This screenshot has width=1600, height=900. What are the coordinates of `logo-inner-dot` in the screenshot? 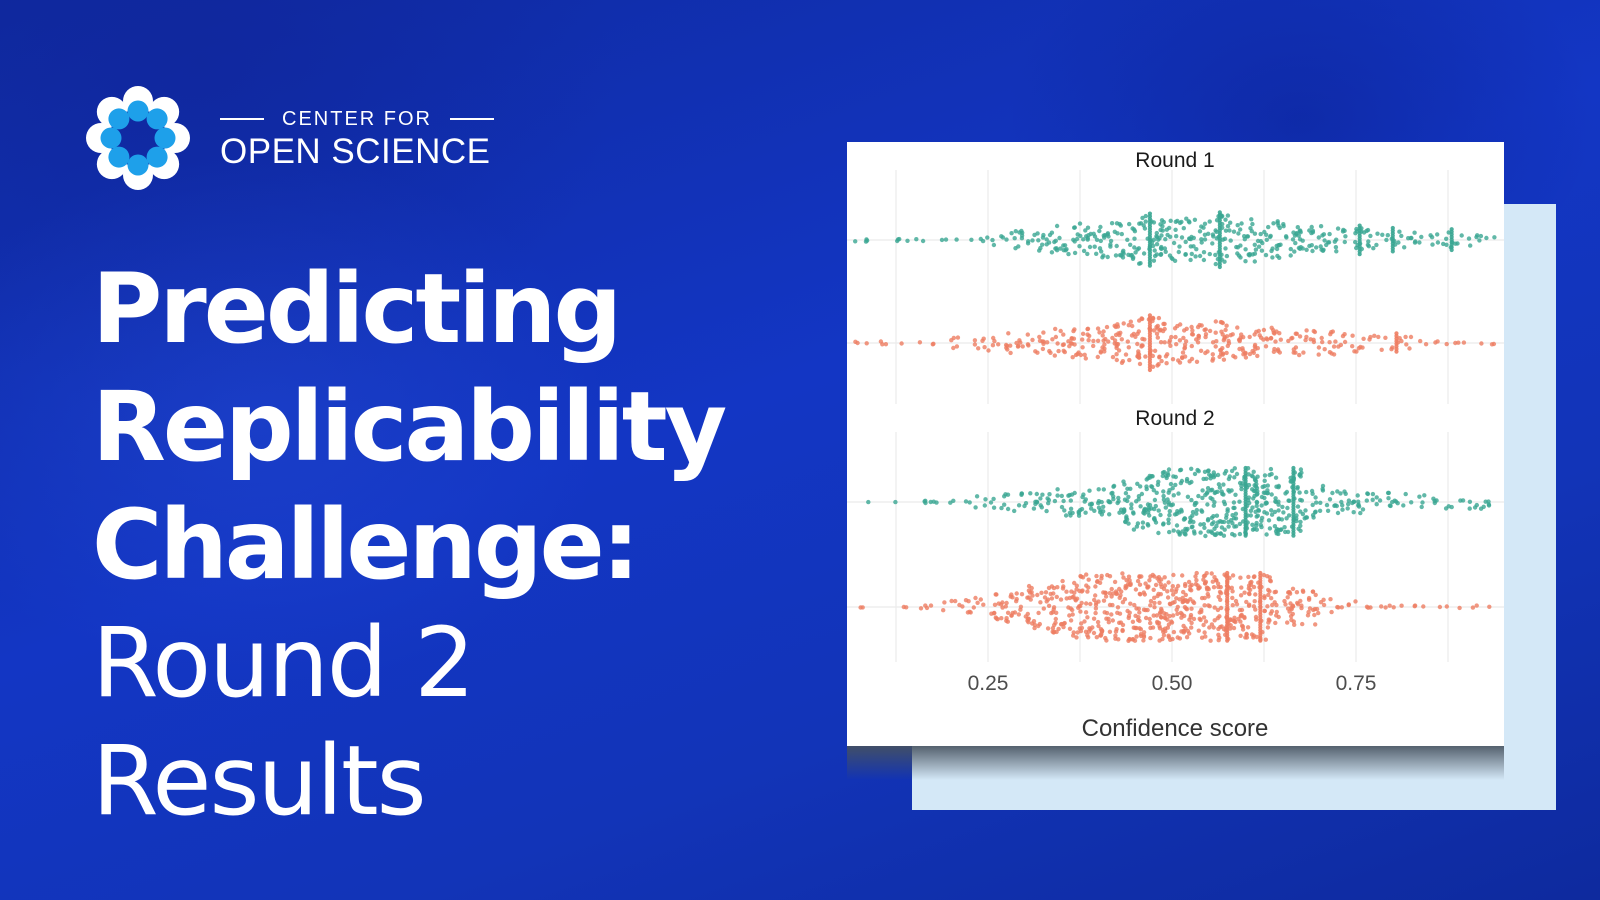 It's located at (157, 157).